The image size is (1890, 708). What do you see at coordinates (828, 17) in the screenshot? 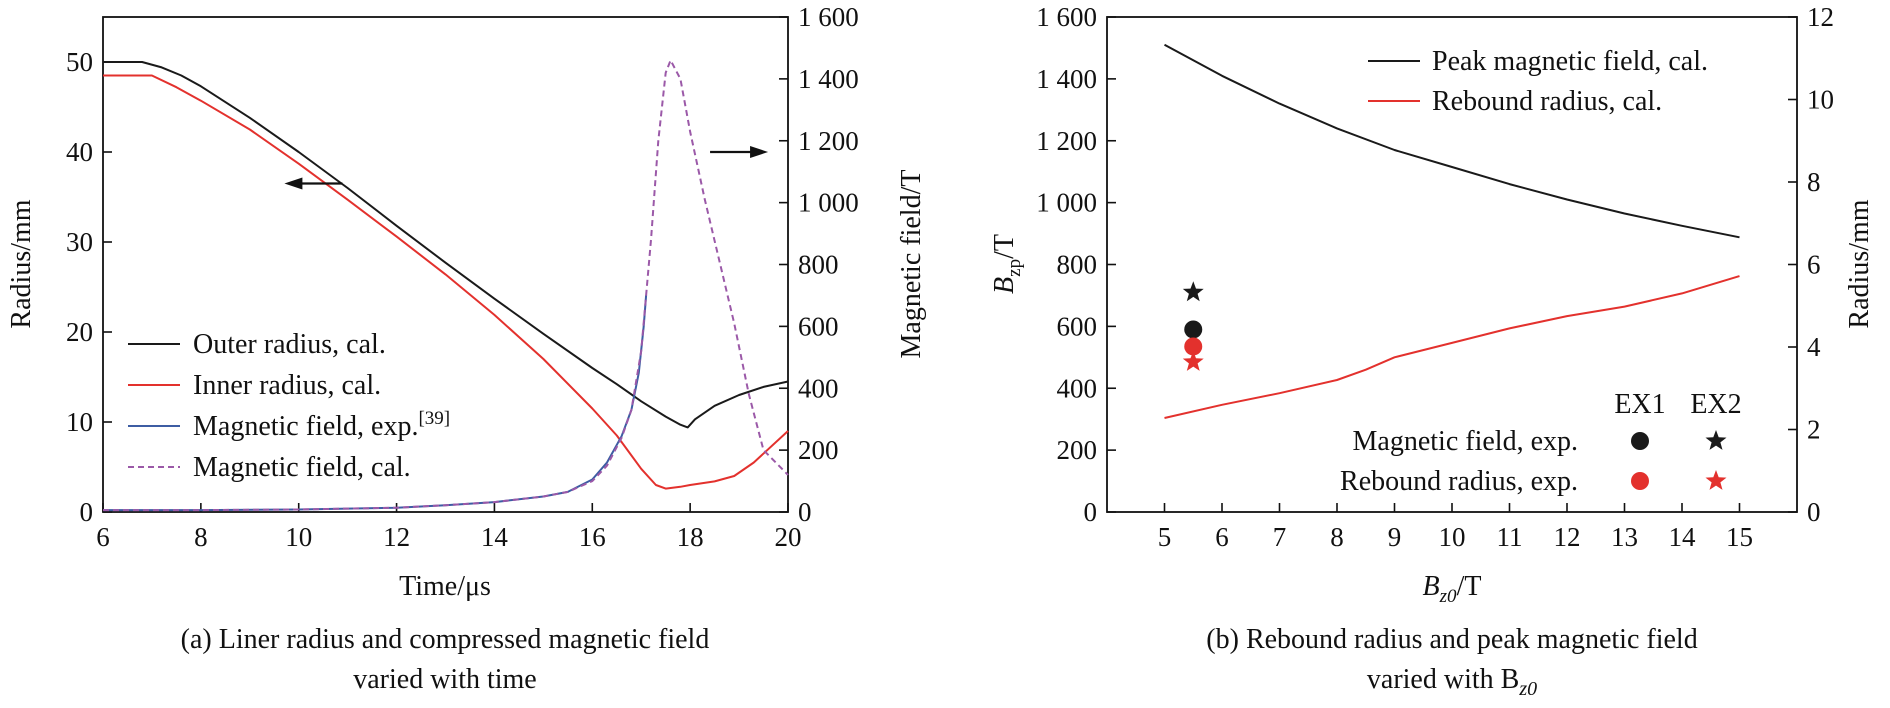
I see `panel-a-y-right-tick-label: 1 600` at bounding box center [828, 17].